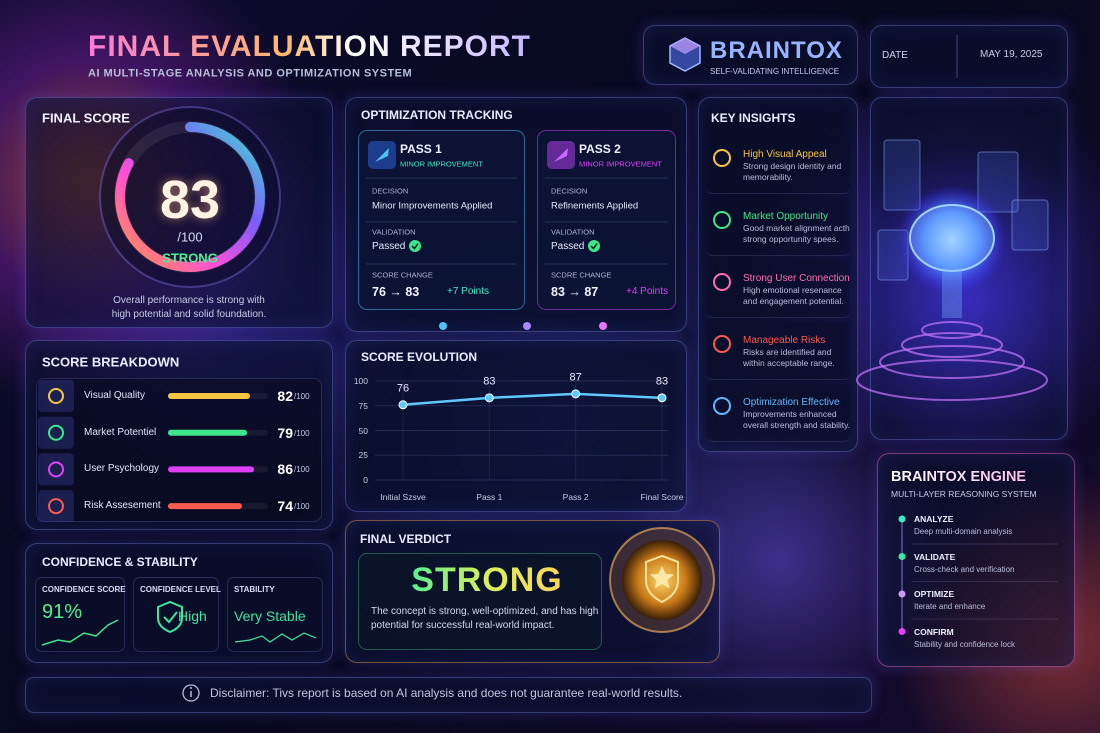  What do you see at coordinates (192, 616) in the screenshot?
I see `confidence-value: High` at bounding box center [192, 616].